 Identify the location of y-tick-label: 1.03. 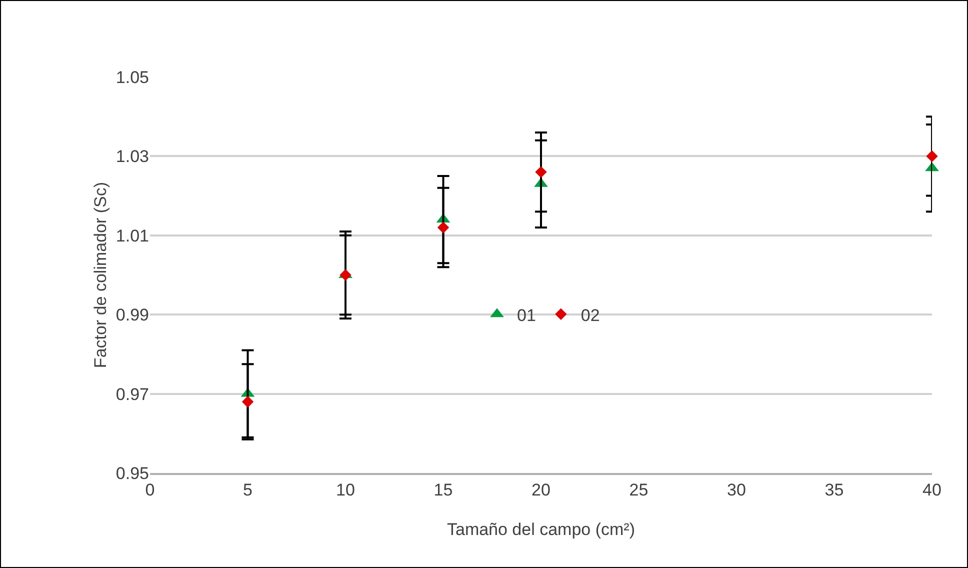
(132, 156).